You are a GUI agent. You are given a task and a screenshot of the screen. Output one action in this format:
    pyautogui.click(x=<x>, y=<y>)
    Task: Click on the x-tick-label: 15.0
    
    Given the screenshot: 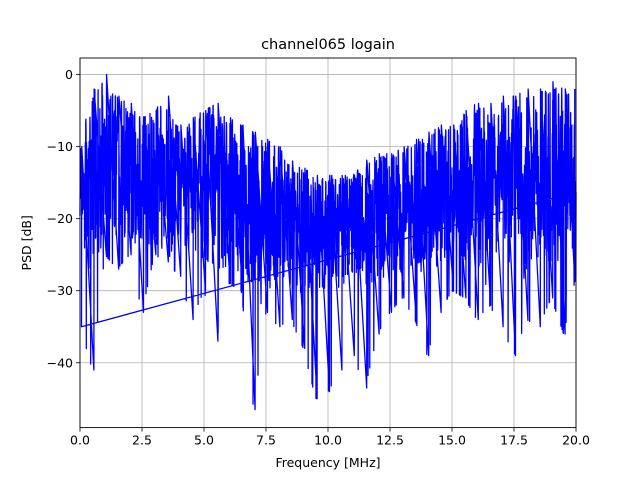 What is the action you would take?
    pyautogui.click(x=452, y=440)
    